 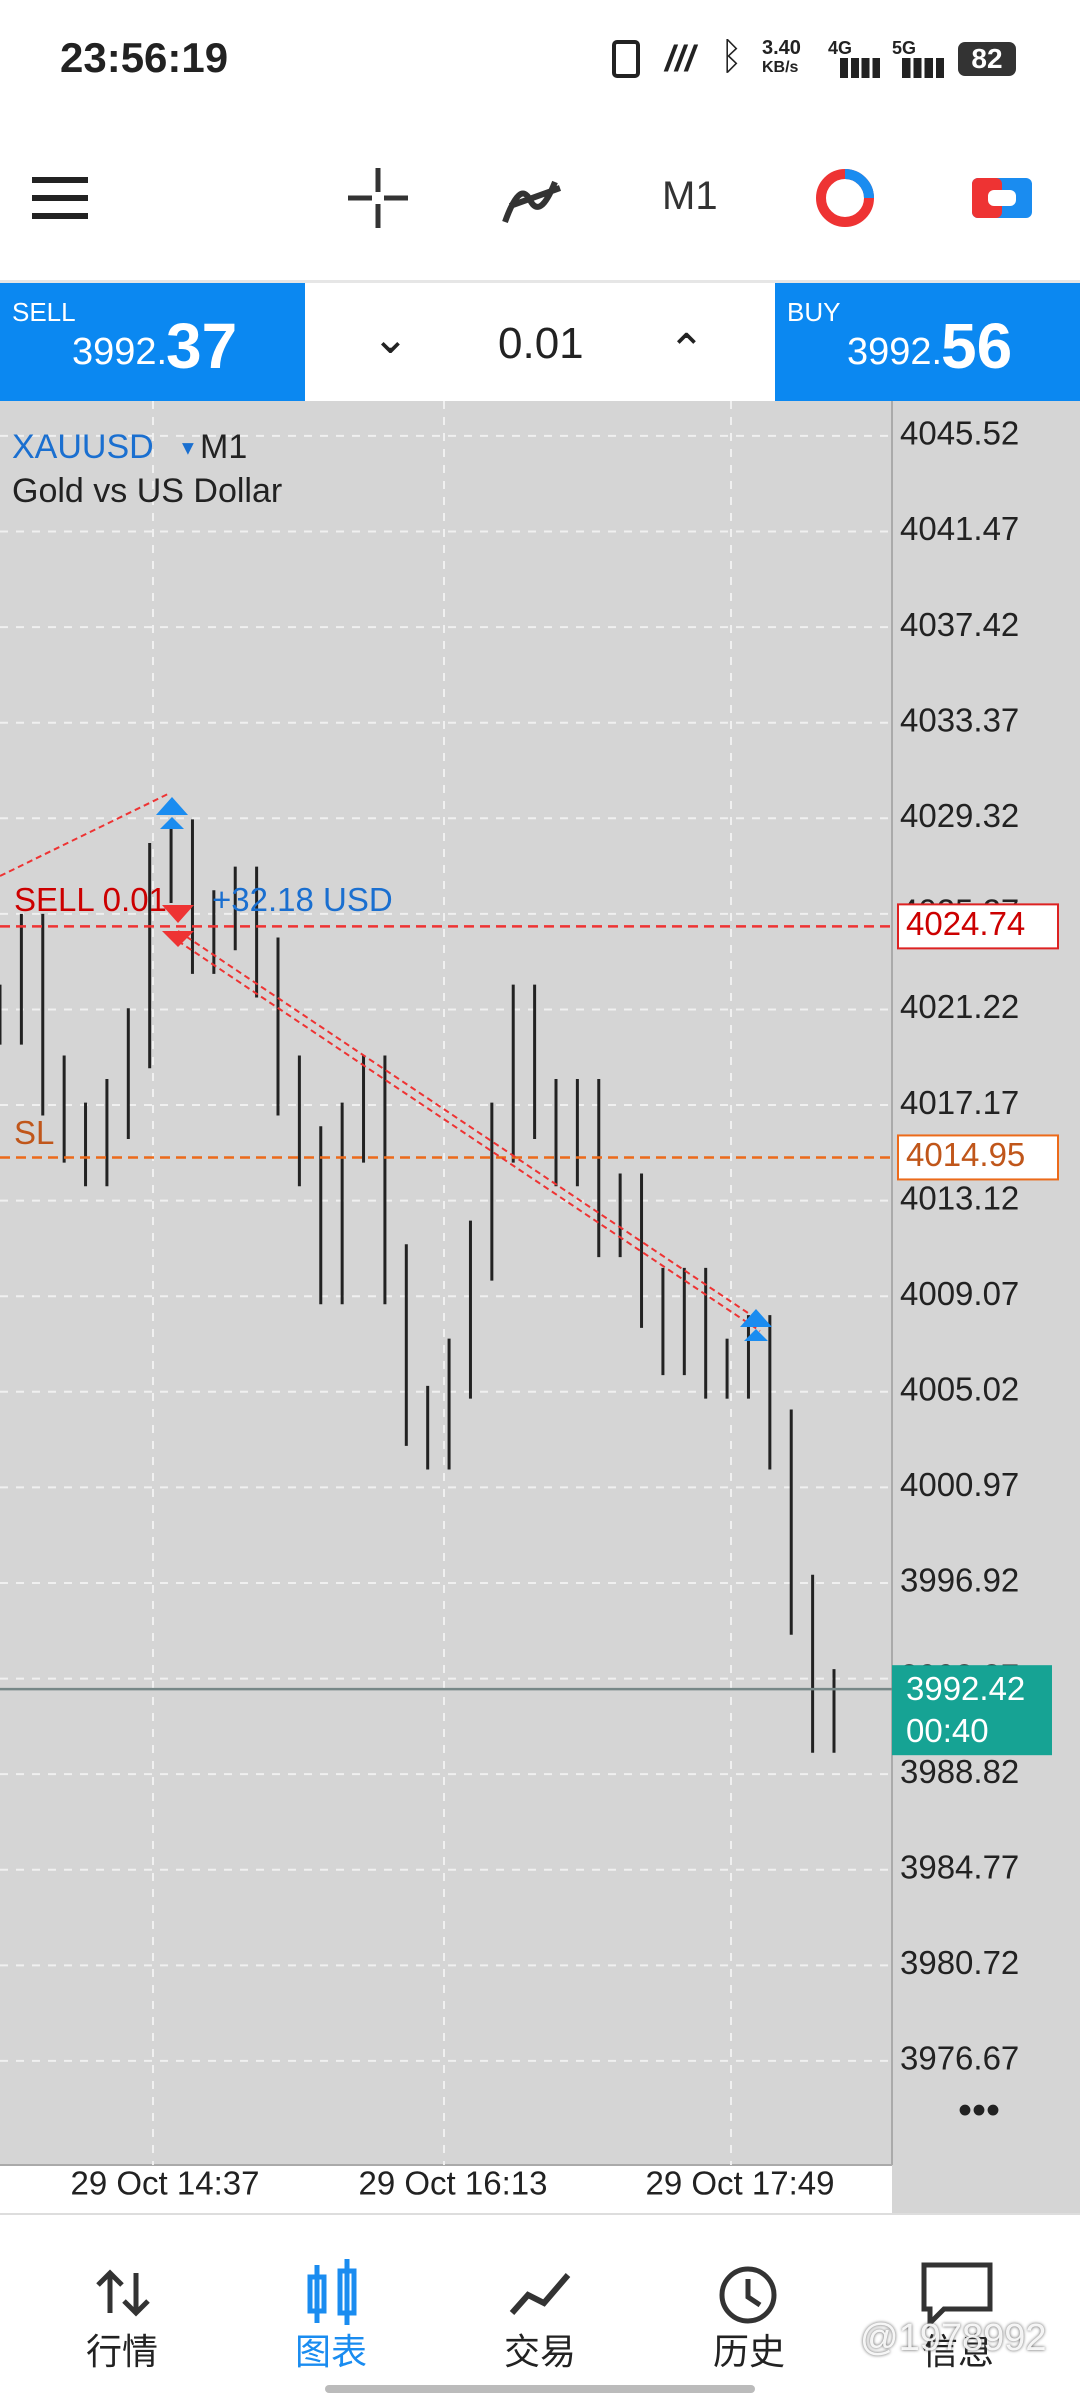 I want to click on toolbar-icons, so click(x=532, y=198).